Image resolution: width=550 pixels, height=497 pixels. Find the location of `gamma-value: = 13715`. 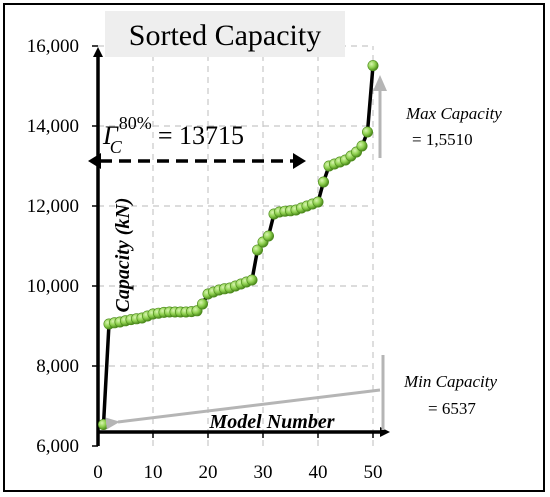

gamma-value: = 13715 is located at coordinates (201, 135).